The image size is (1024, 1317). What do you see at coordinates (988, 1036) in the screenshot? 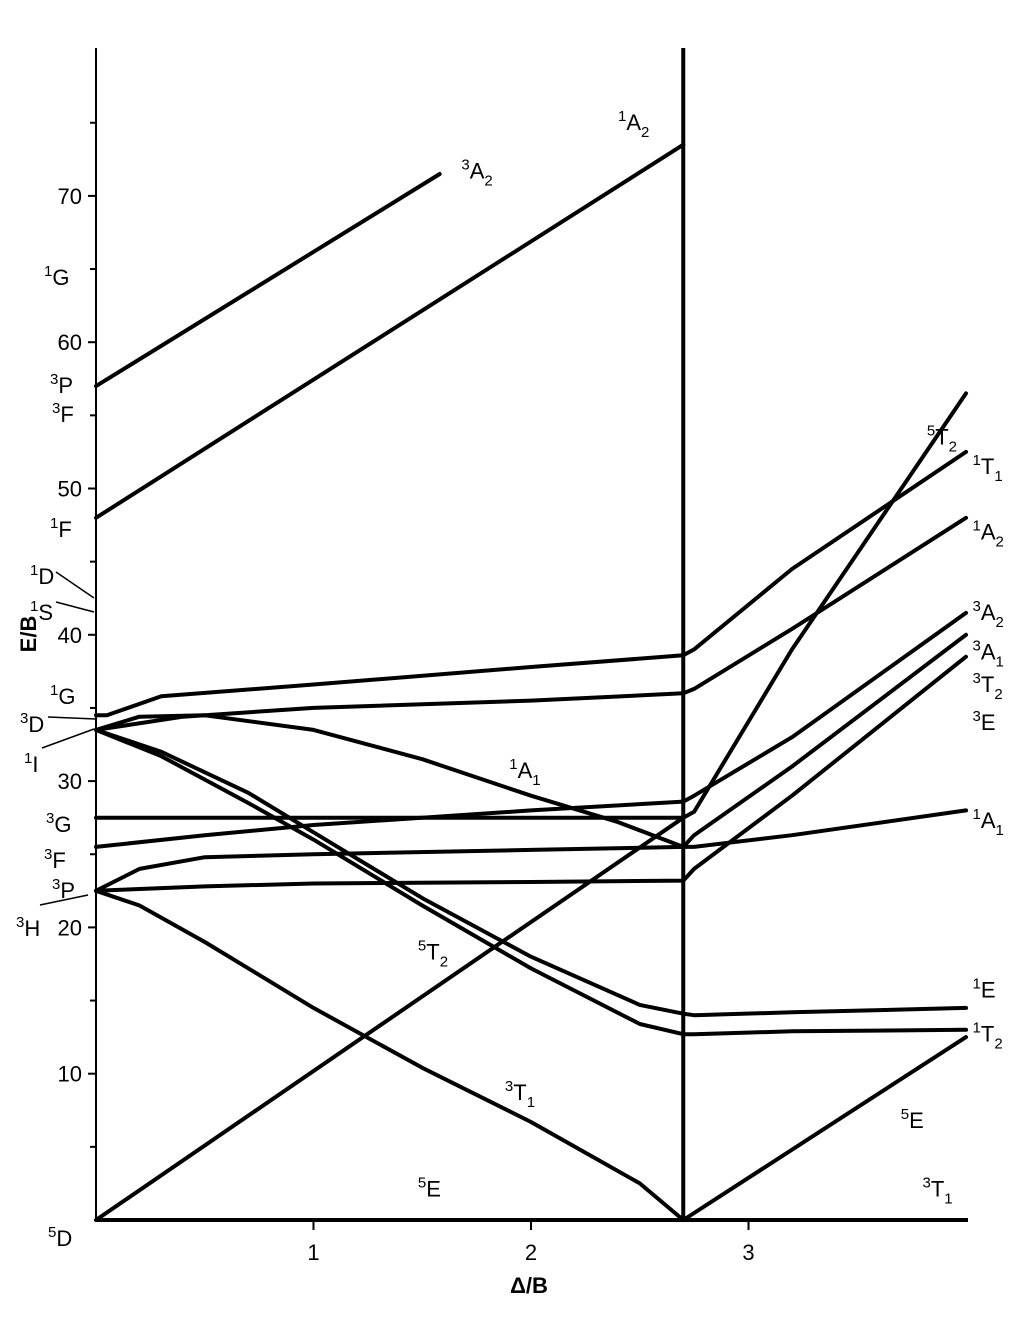
I see `state-label: 1T2` at bounding box center [988, 1036].